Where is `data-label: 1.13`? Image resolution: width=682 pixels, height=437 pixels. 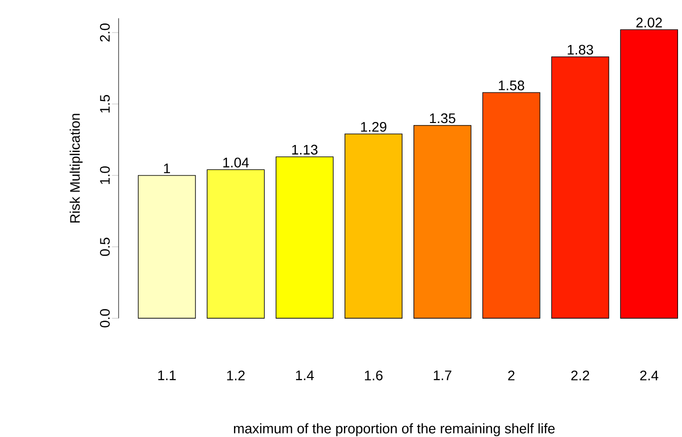 data-label: 1.13 is located at coordinates (305, 149).